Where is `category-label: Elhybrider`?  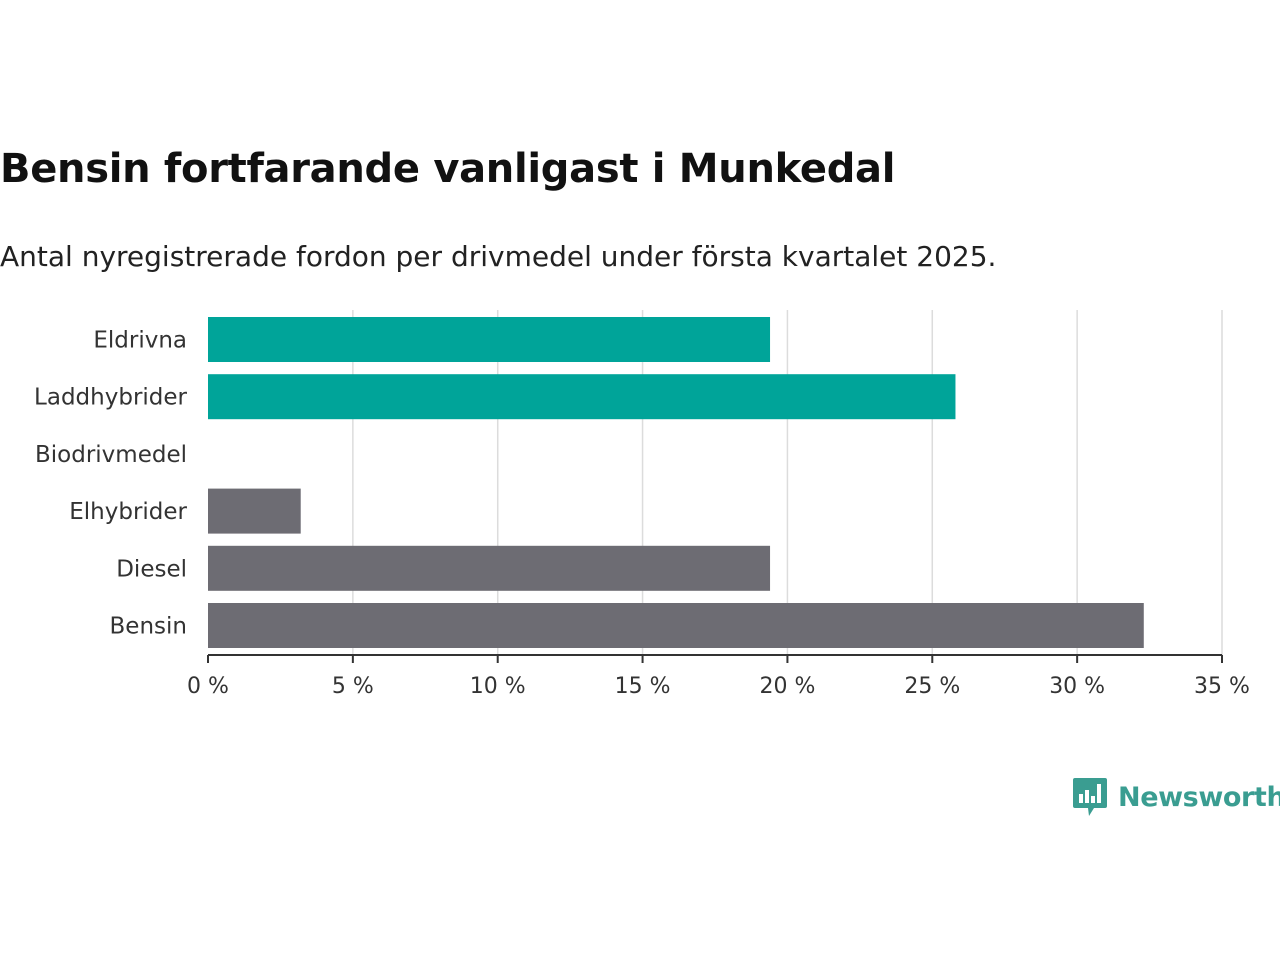 category-label: Elhybrider is located at coordinates (128, 512).